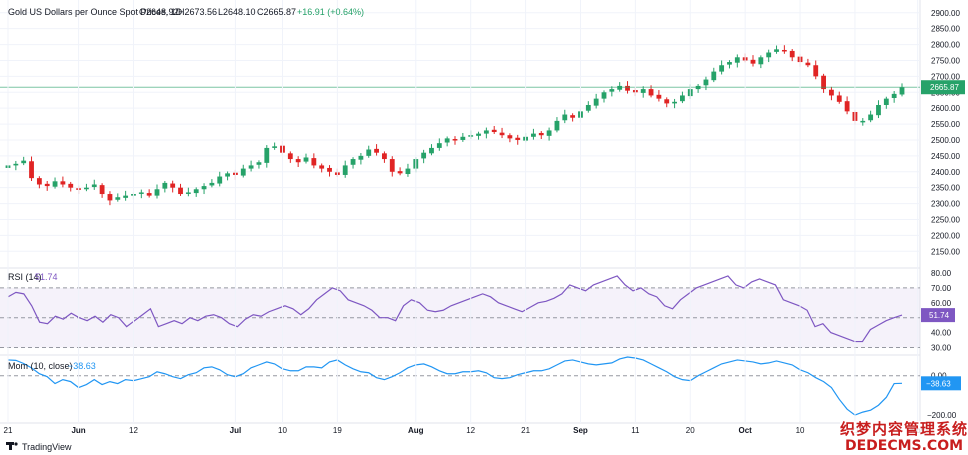 This screenshot has width=968, height=455. I want to click on mom-value-tag, so click(941, 383).